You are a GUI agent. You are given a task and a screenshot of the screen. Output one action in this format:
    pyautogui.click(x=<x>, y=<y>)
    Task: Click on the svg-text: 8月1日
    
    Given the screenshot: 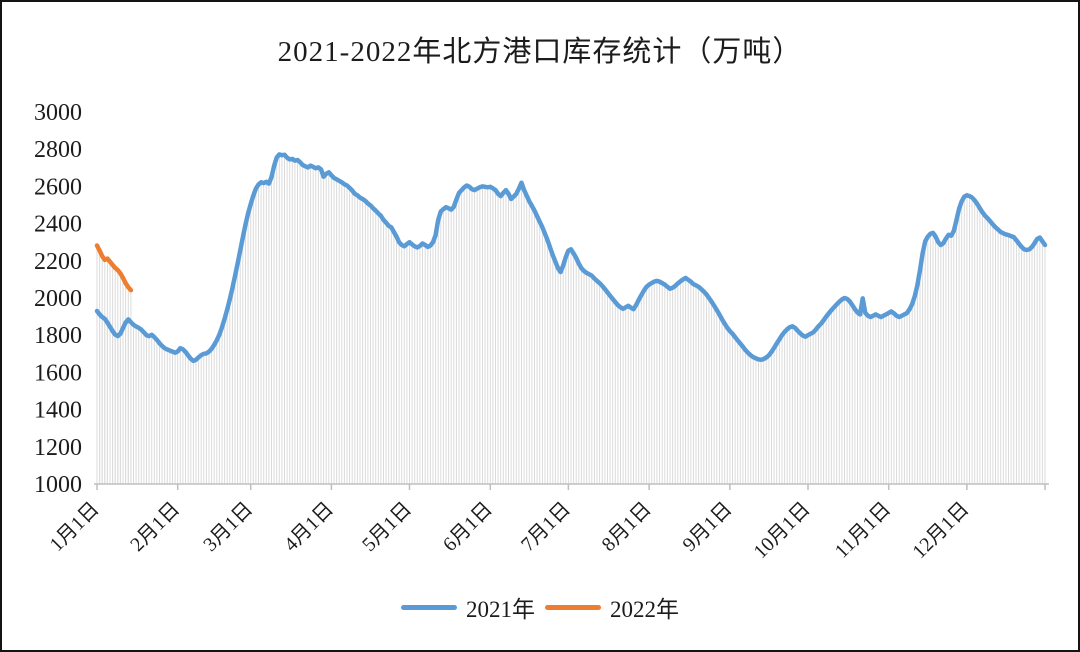 What is the action you would take?
    pyautogui.click(x=627, y=527)
    